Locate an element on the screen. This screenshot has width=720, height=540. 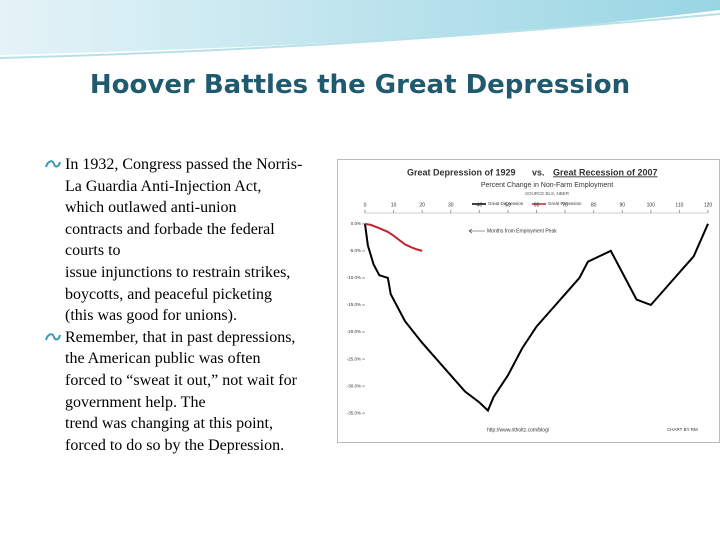
chart-credit: CHART BY RM is located at coordinates (682, 429).